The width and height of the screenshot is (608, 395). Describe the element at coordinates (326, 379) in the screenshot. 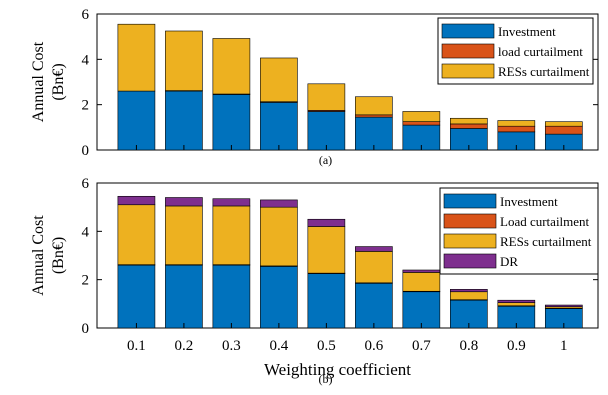

I see `panel-caption: (b)` at that location.